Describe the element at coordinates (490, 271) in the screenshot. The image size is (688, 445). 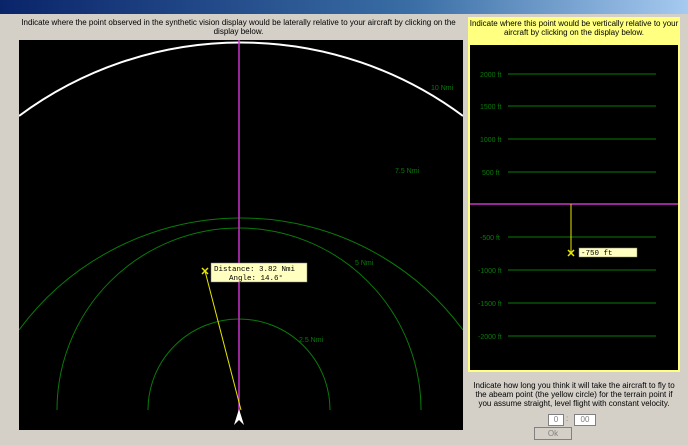
I see `level-label-minus-1000: -1000 ft` at that location.